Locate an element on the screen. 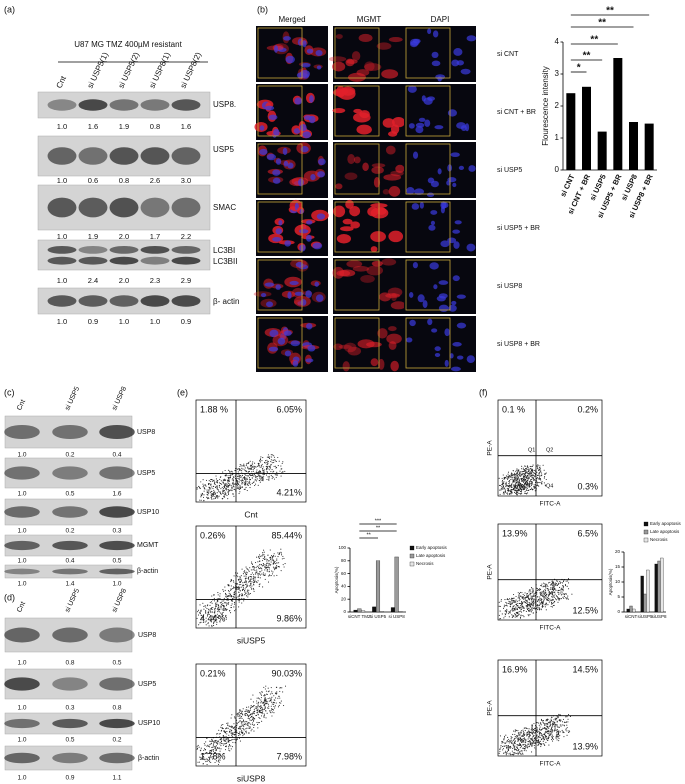 The image size is (685, 784). y-tick-label: 0 is located at coordinates (618, 611).